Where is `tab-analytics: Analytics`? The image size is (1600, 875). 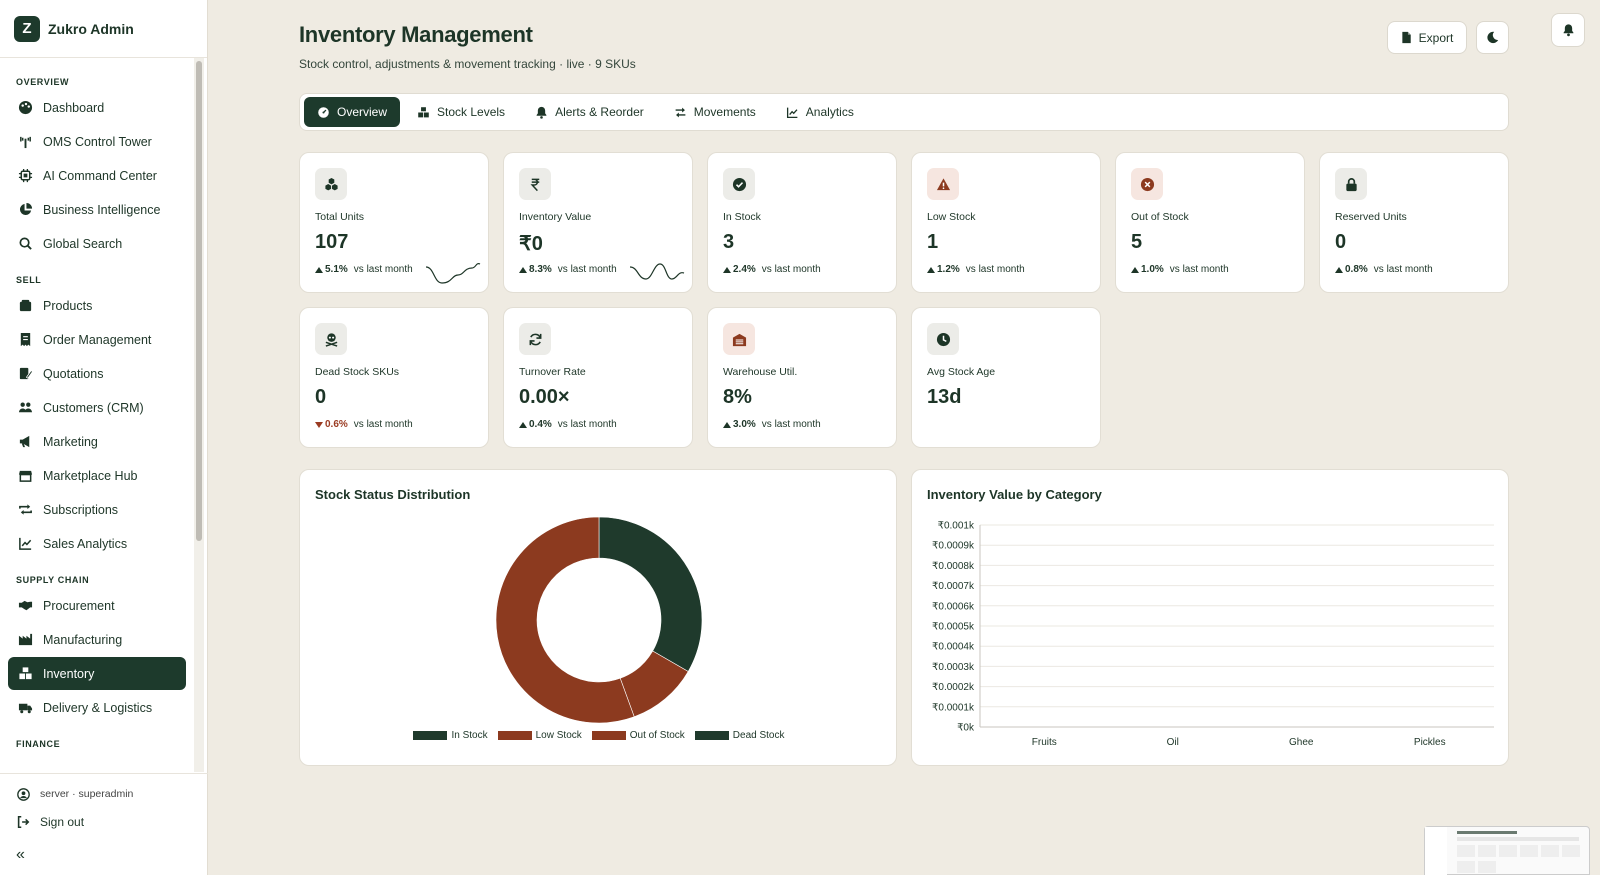
tab-analytics: Analytics is located at coordinates (820, 112).